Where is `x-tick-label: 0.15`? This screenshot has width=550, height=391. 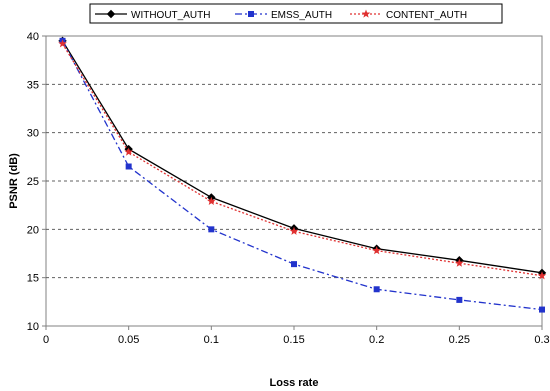 x-tick-label: 0.15 is located at coordinates (293, 340).